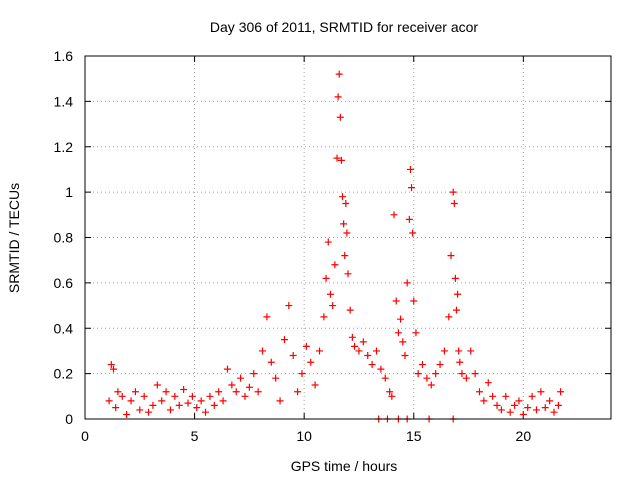 The width and height of the screenshot is (640, 480). Describe the element at coordinates (69, 419) in the screenshot. I see `y-tick-label: 0` at that location.